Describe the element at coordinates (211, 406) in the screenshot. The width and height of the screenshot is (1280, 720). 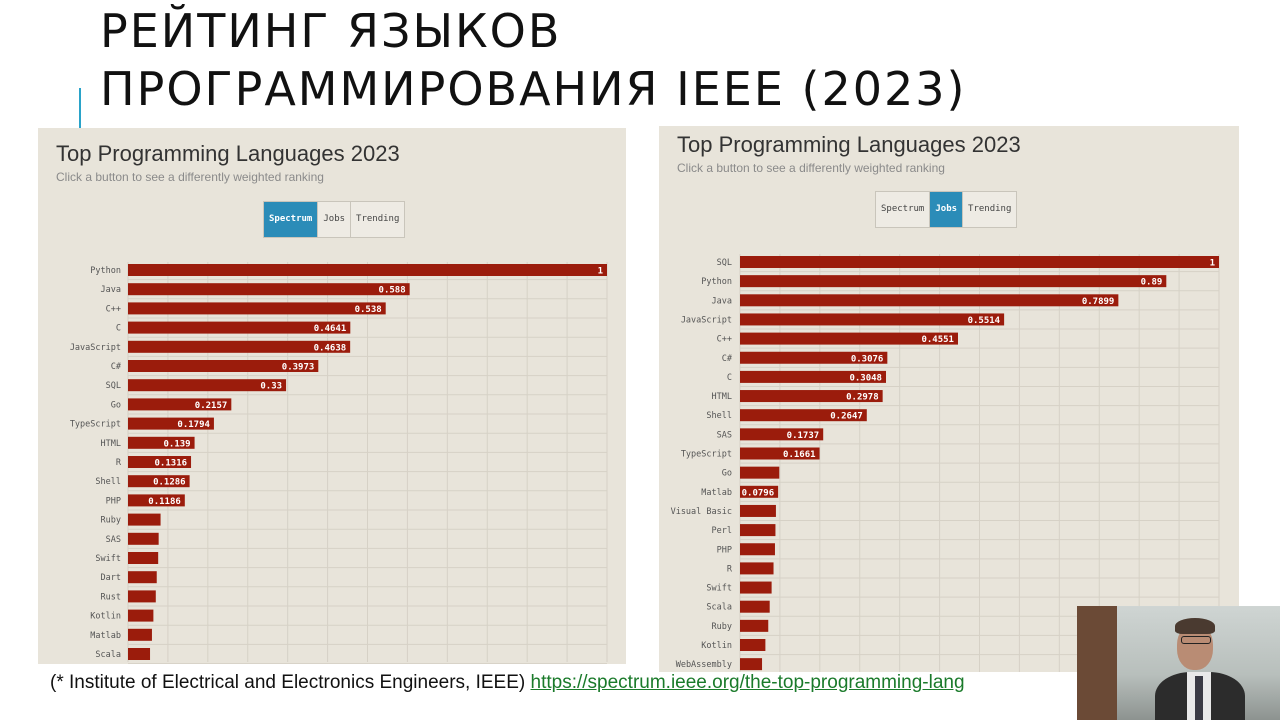
I see `value-label: 0.2157` at that location.